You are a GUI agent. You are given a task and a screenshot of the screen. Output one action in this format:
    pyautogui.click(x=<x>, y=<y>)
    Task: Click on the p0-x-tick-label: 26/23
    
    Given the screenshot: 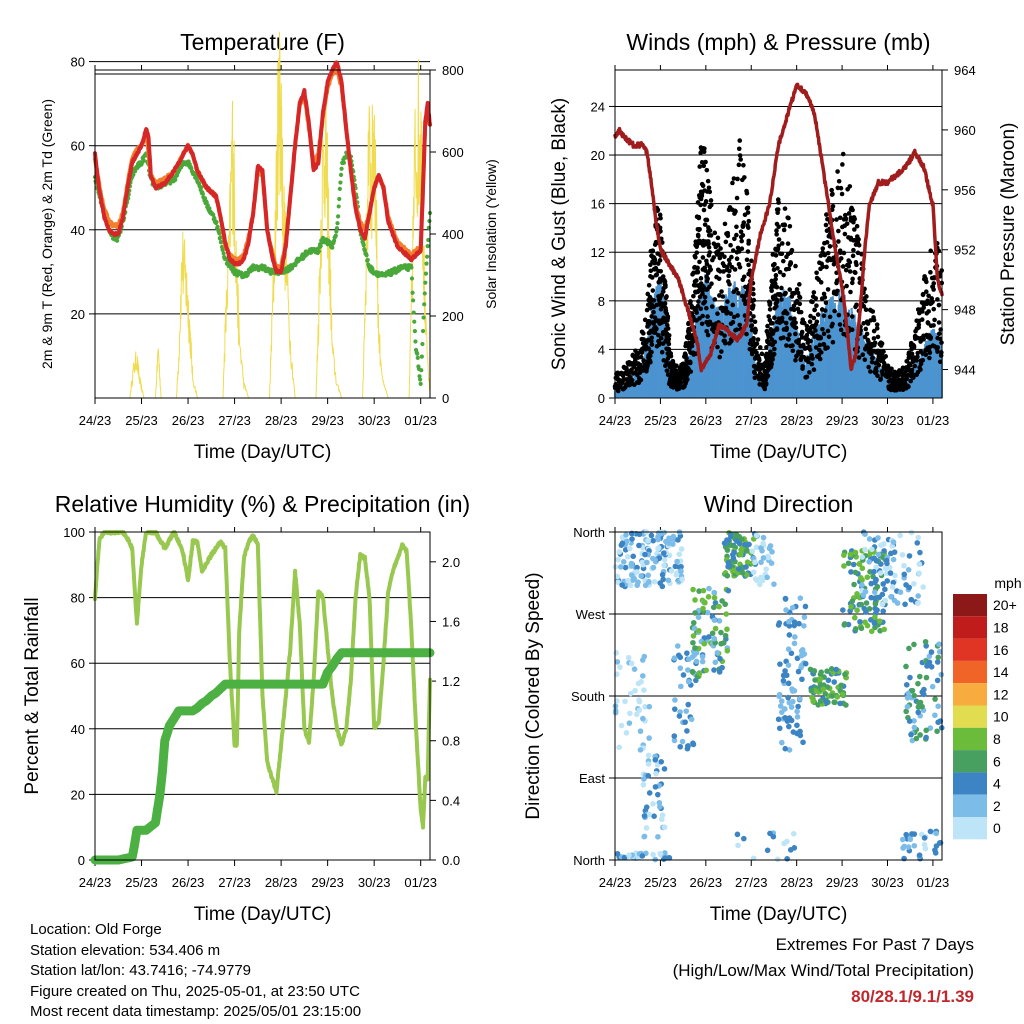 What is the action you would take?
    pyautogui.click(x=188, y=420)
    